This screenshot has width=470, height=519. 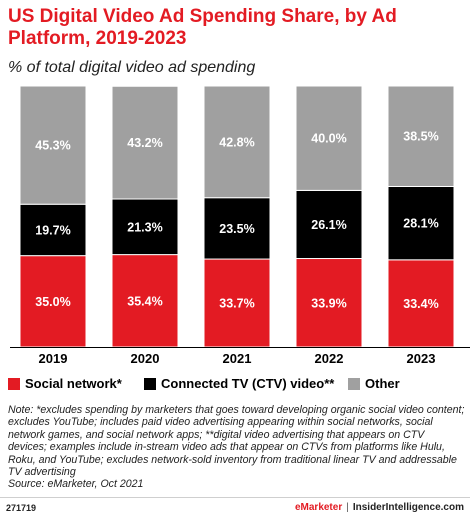 What do you see at coordinates (354, 384) in the screenshot?
I see `legend-swatch-other` at bounding box center [354, 384].